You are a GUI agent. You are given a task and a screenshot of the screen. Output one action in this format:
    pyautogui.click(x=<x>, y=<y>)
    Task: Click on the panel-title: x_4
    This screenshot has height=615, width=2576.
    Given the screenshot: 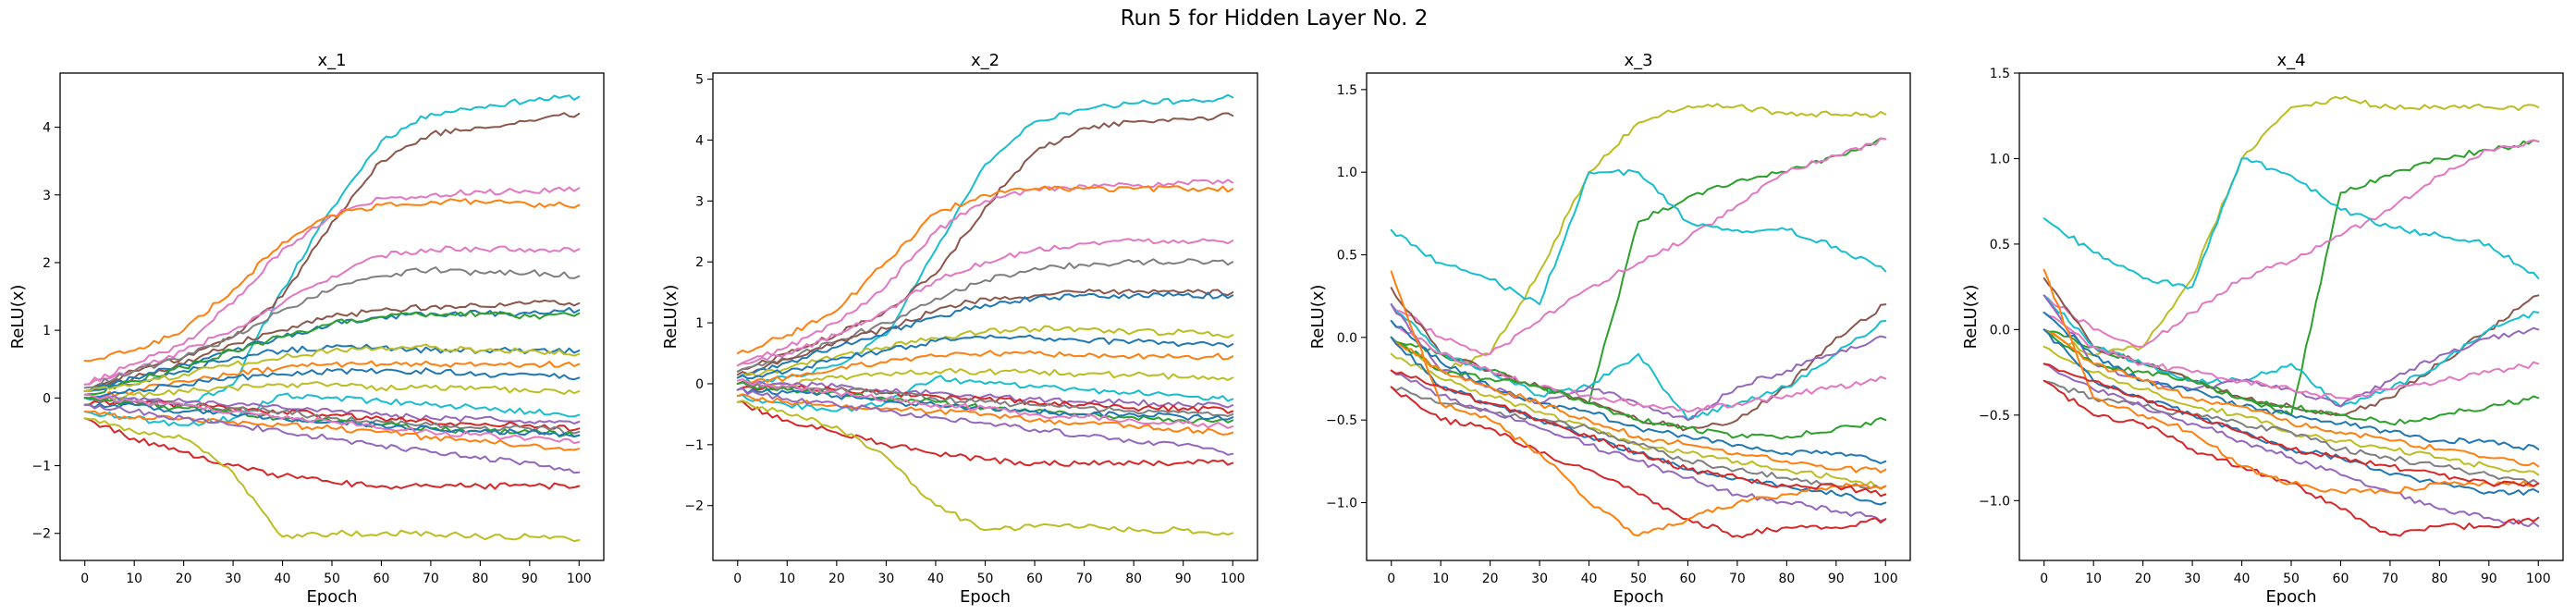 What is the action you would take?
    pyautogui.click(x=2290, y=60)
    